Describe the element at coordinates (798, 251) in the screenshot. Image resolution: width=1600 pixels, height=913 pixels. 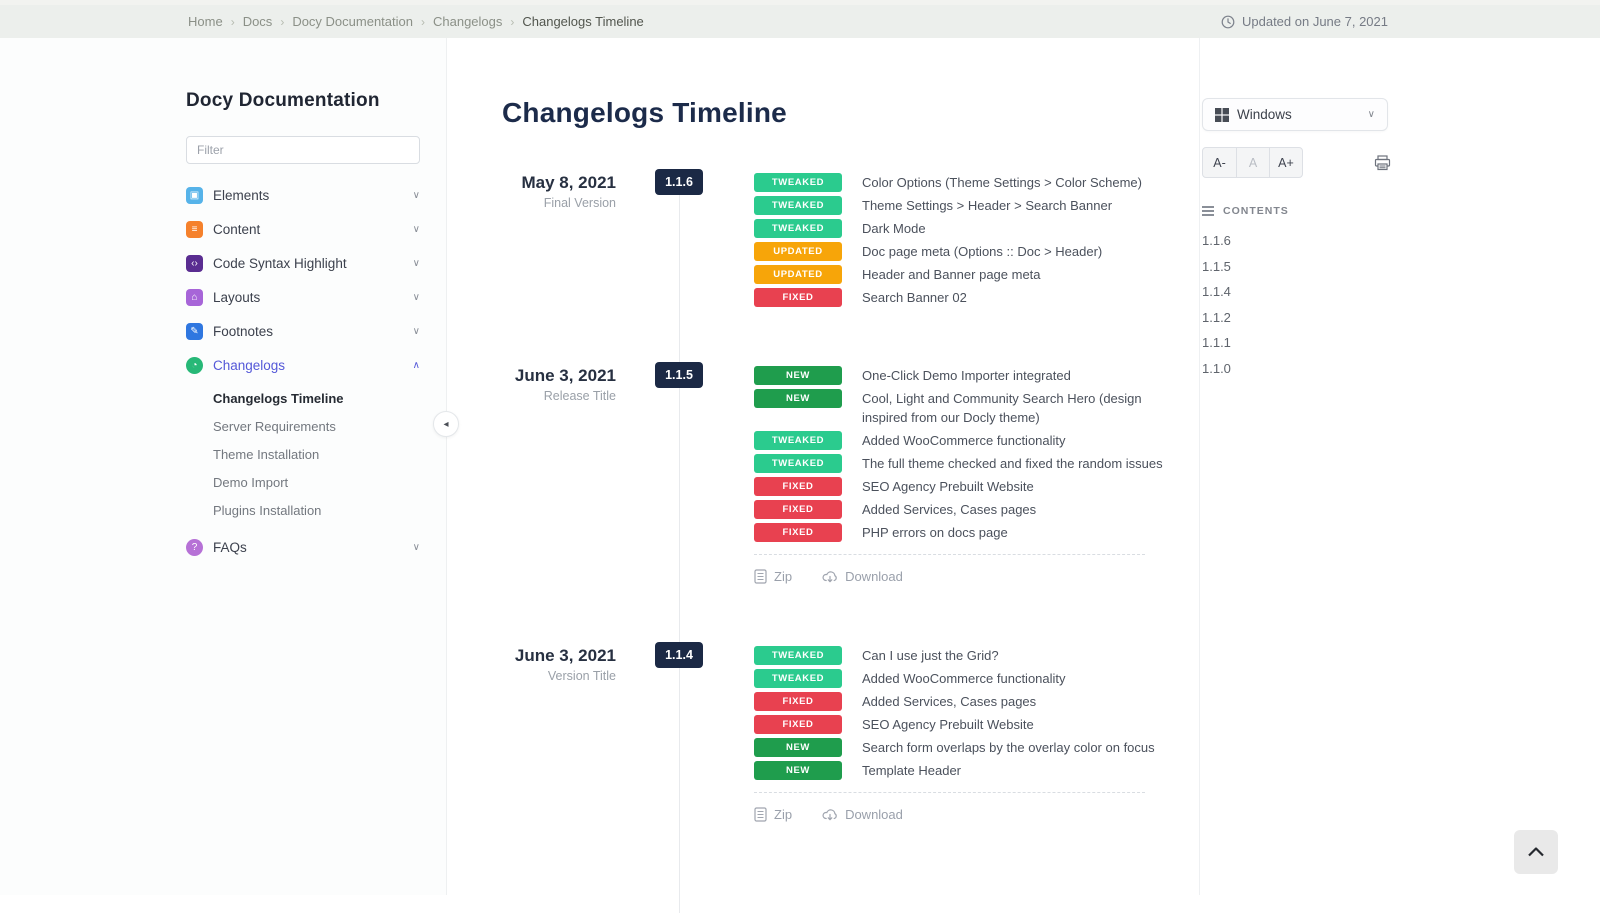
I see `change-type-badge: UPDATED` at that location.